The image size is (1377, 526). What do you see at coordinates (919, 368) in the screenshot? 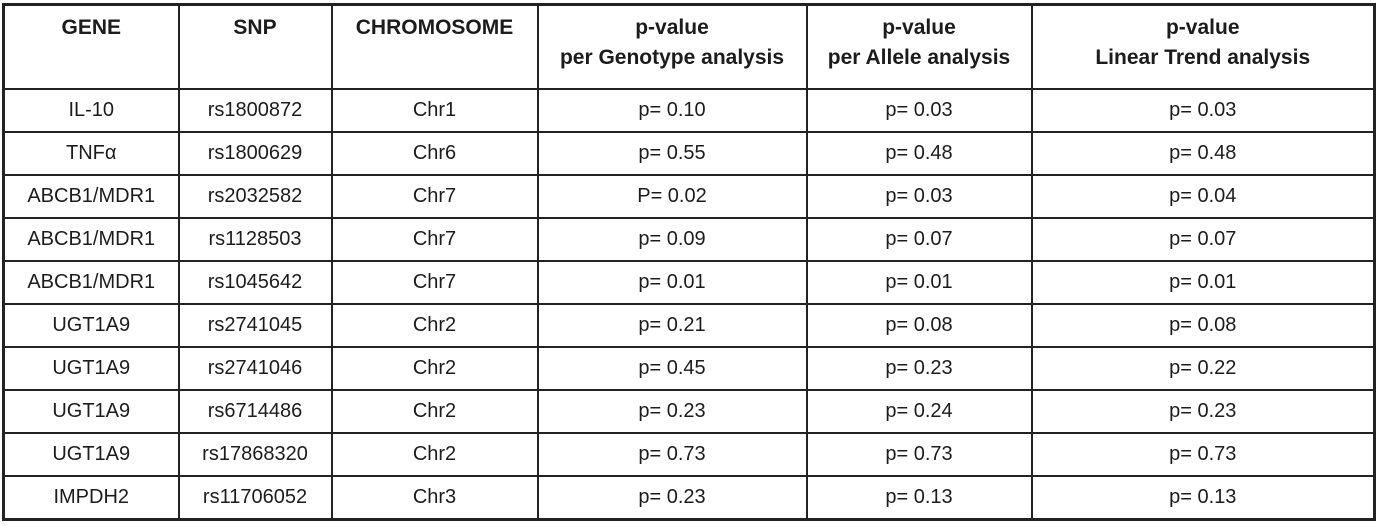
I see `cell-pvalue-allele: p= 0.23` at bounding box center [919, 368].